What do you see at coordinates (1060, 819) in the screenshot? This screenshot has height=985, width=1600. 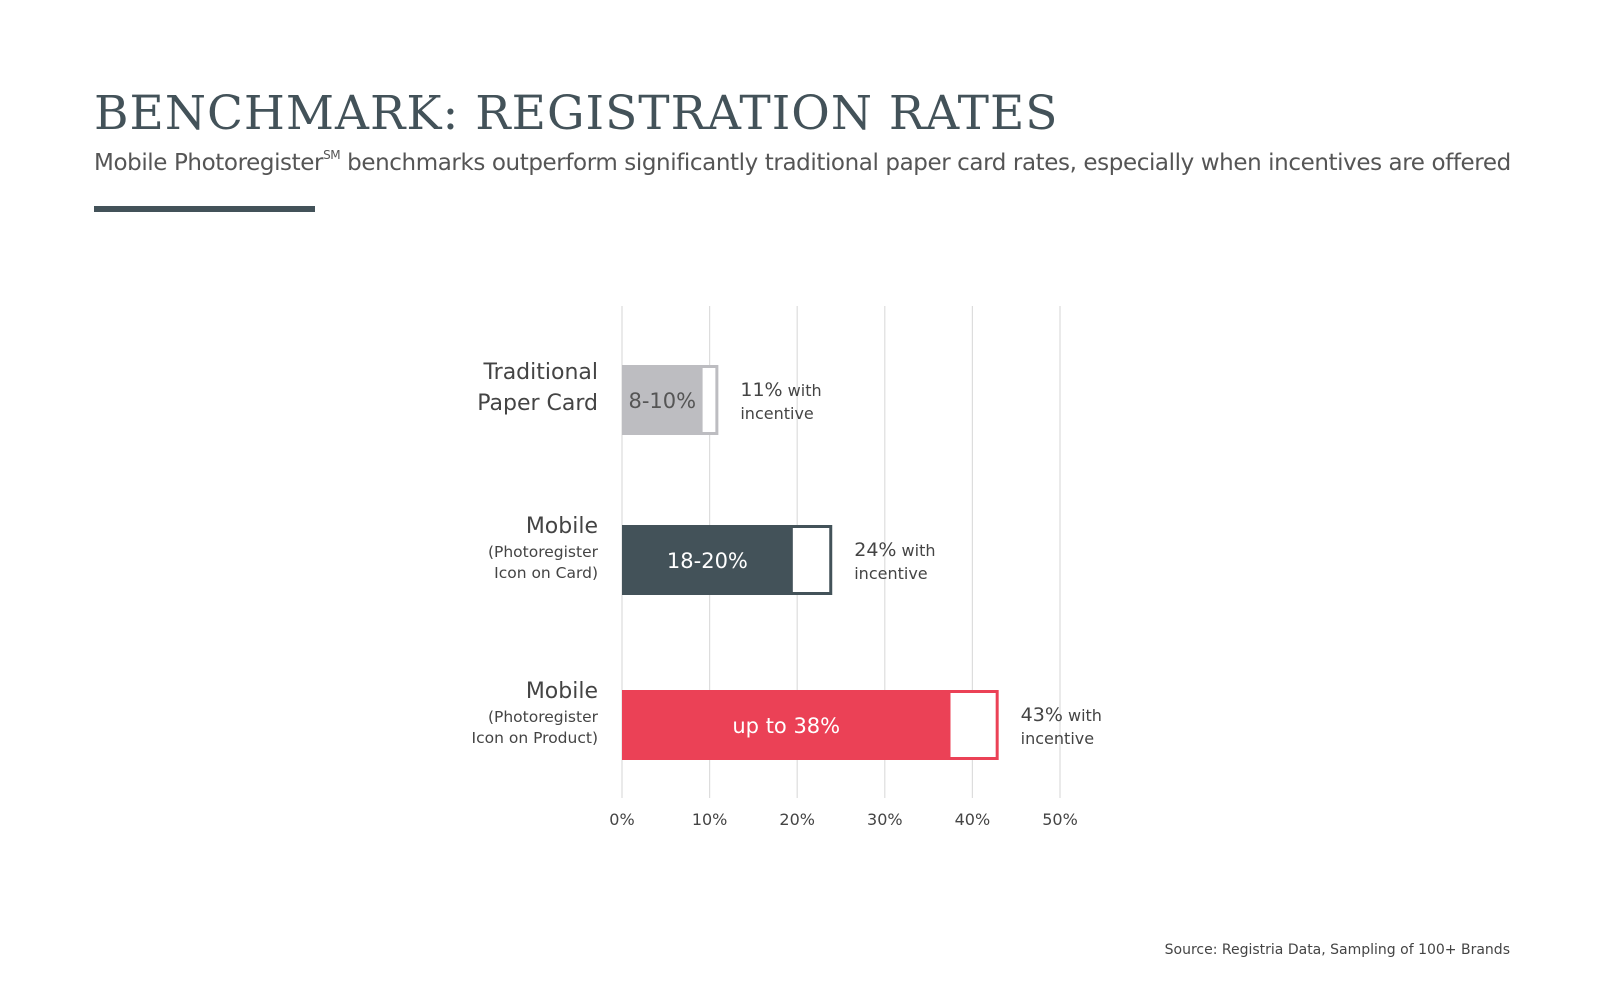 I see `x-tick-label: 50%` at bounding box center [1060, 819].